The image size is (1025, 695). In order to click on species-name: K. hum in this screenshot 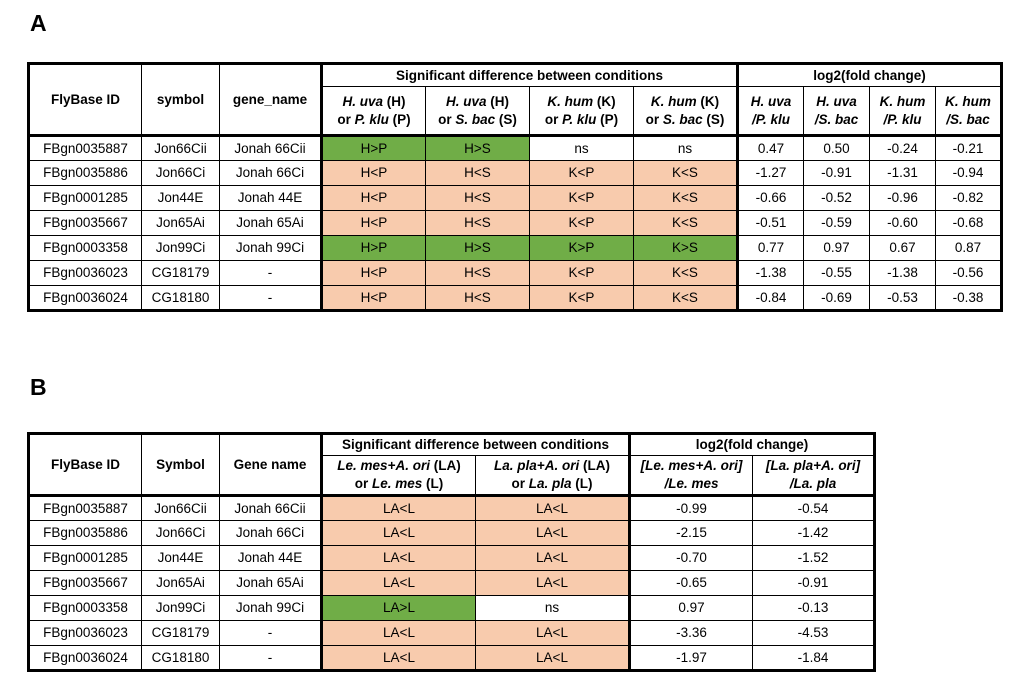, I will do `click(570, 101)`.